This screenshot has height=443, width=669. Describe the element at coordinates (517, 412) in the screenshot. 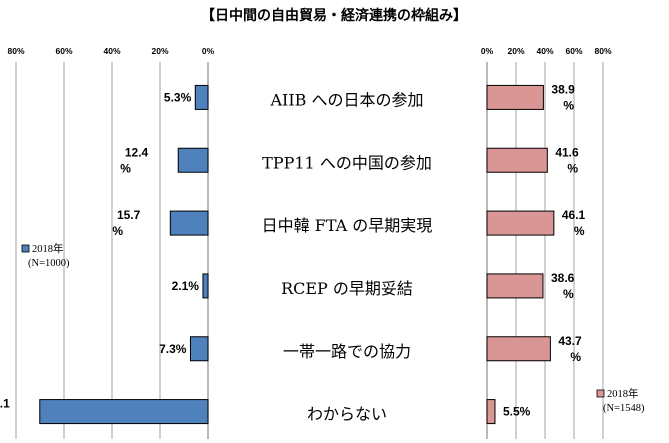

I see `data-label-right: 5.5%` at that location.